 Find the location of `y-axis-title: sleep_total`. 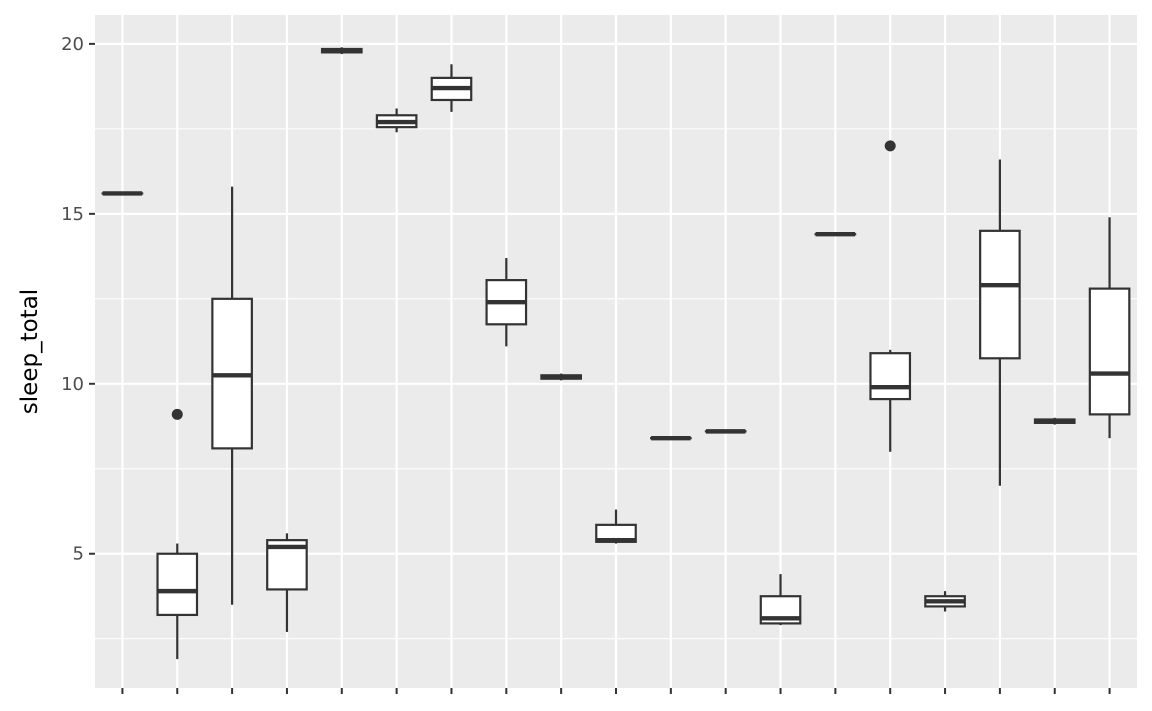

y-axis-title: sleep_total is located at coordinates (30, 351).